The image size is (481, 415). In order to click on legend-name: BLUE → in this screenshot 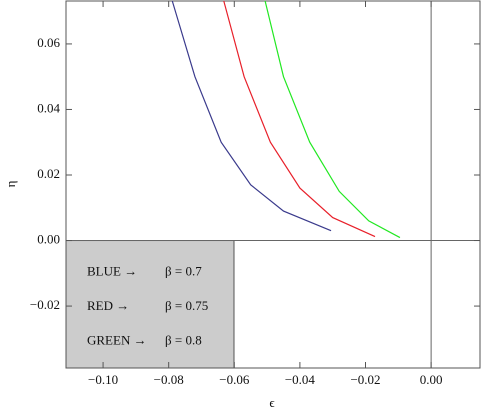, I will do `click(112, 271)`.